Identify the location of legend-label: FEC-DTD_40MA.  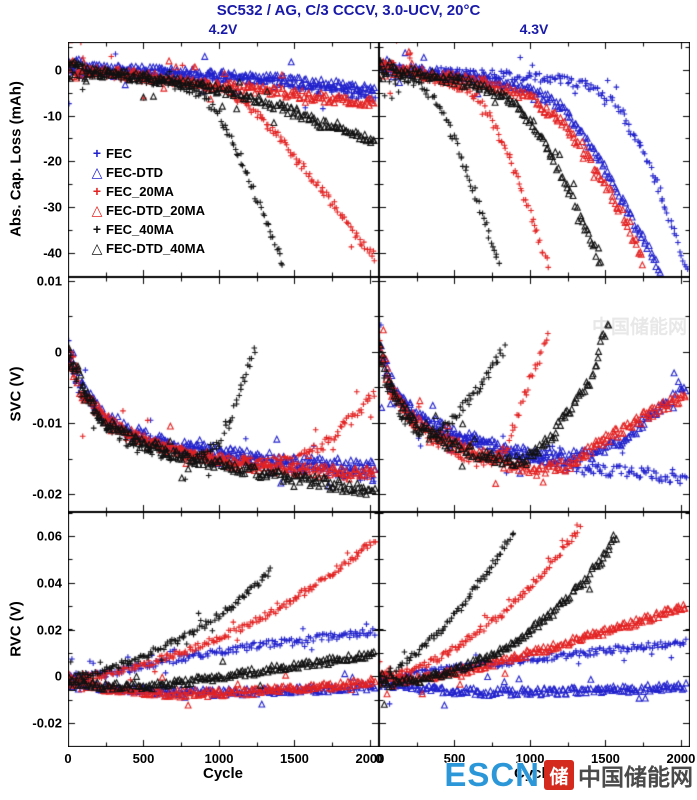
(155, 248).